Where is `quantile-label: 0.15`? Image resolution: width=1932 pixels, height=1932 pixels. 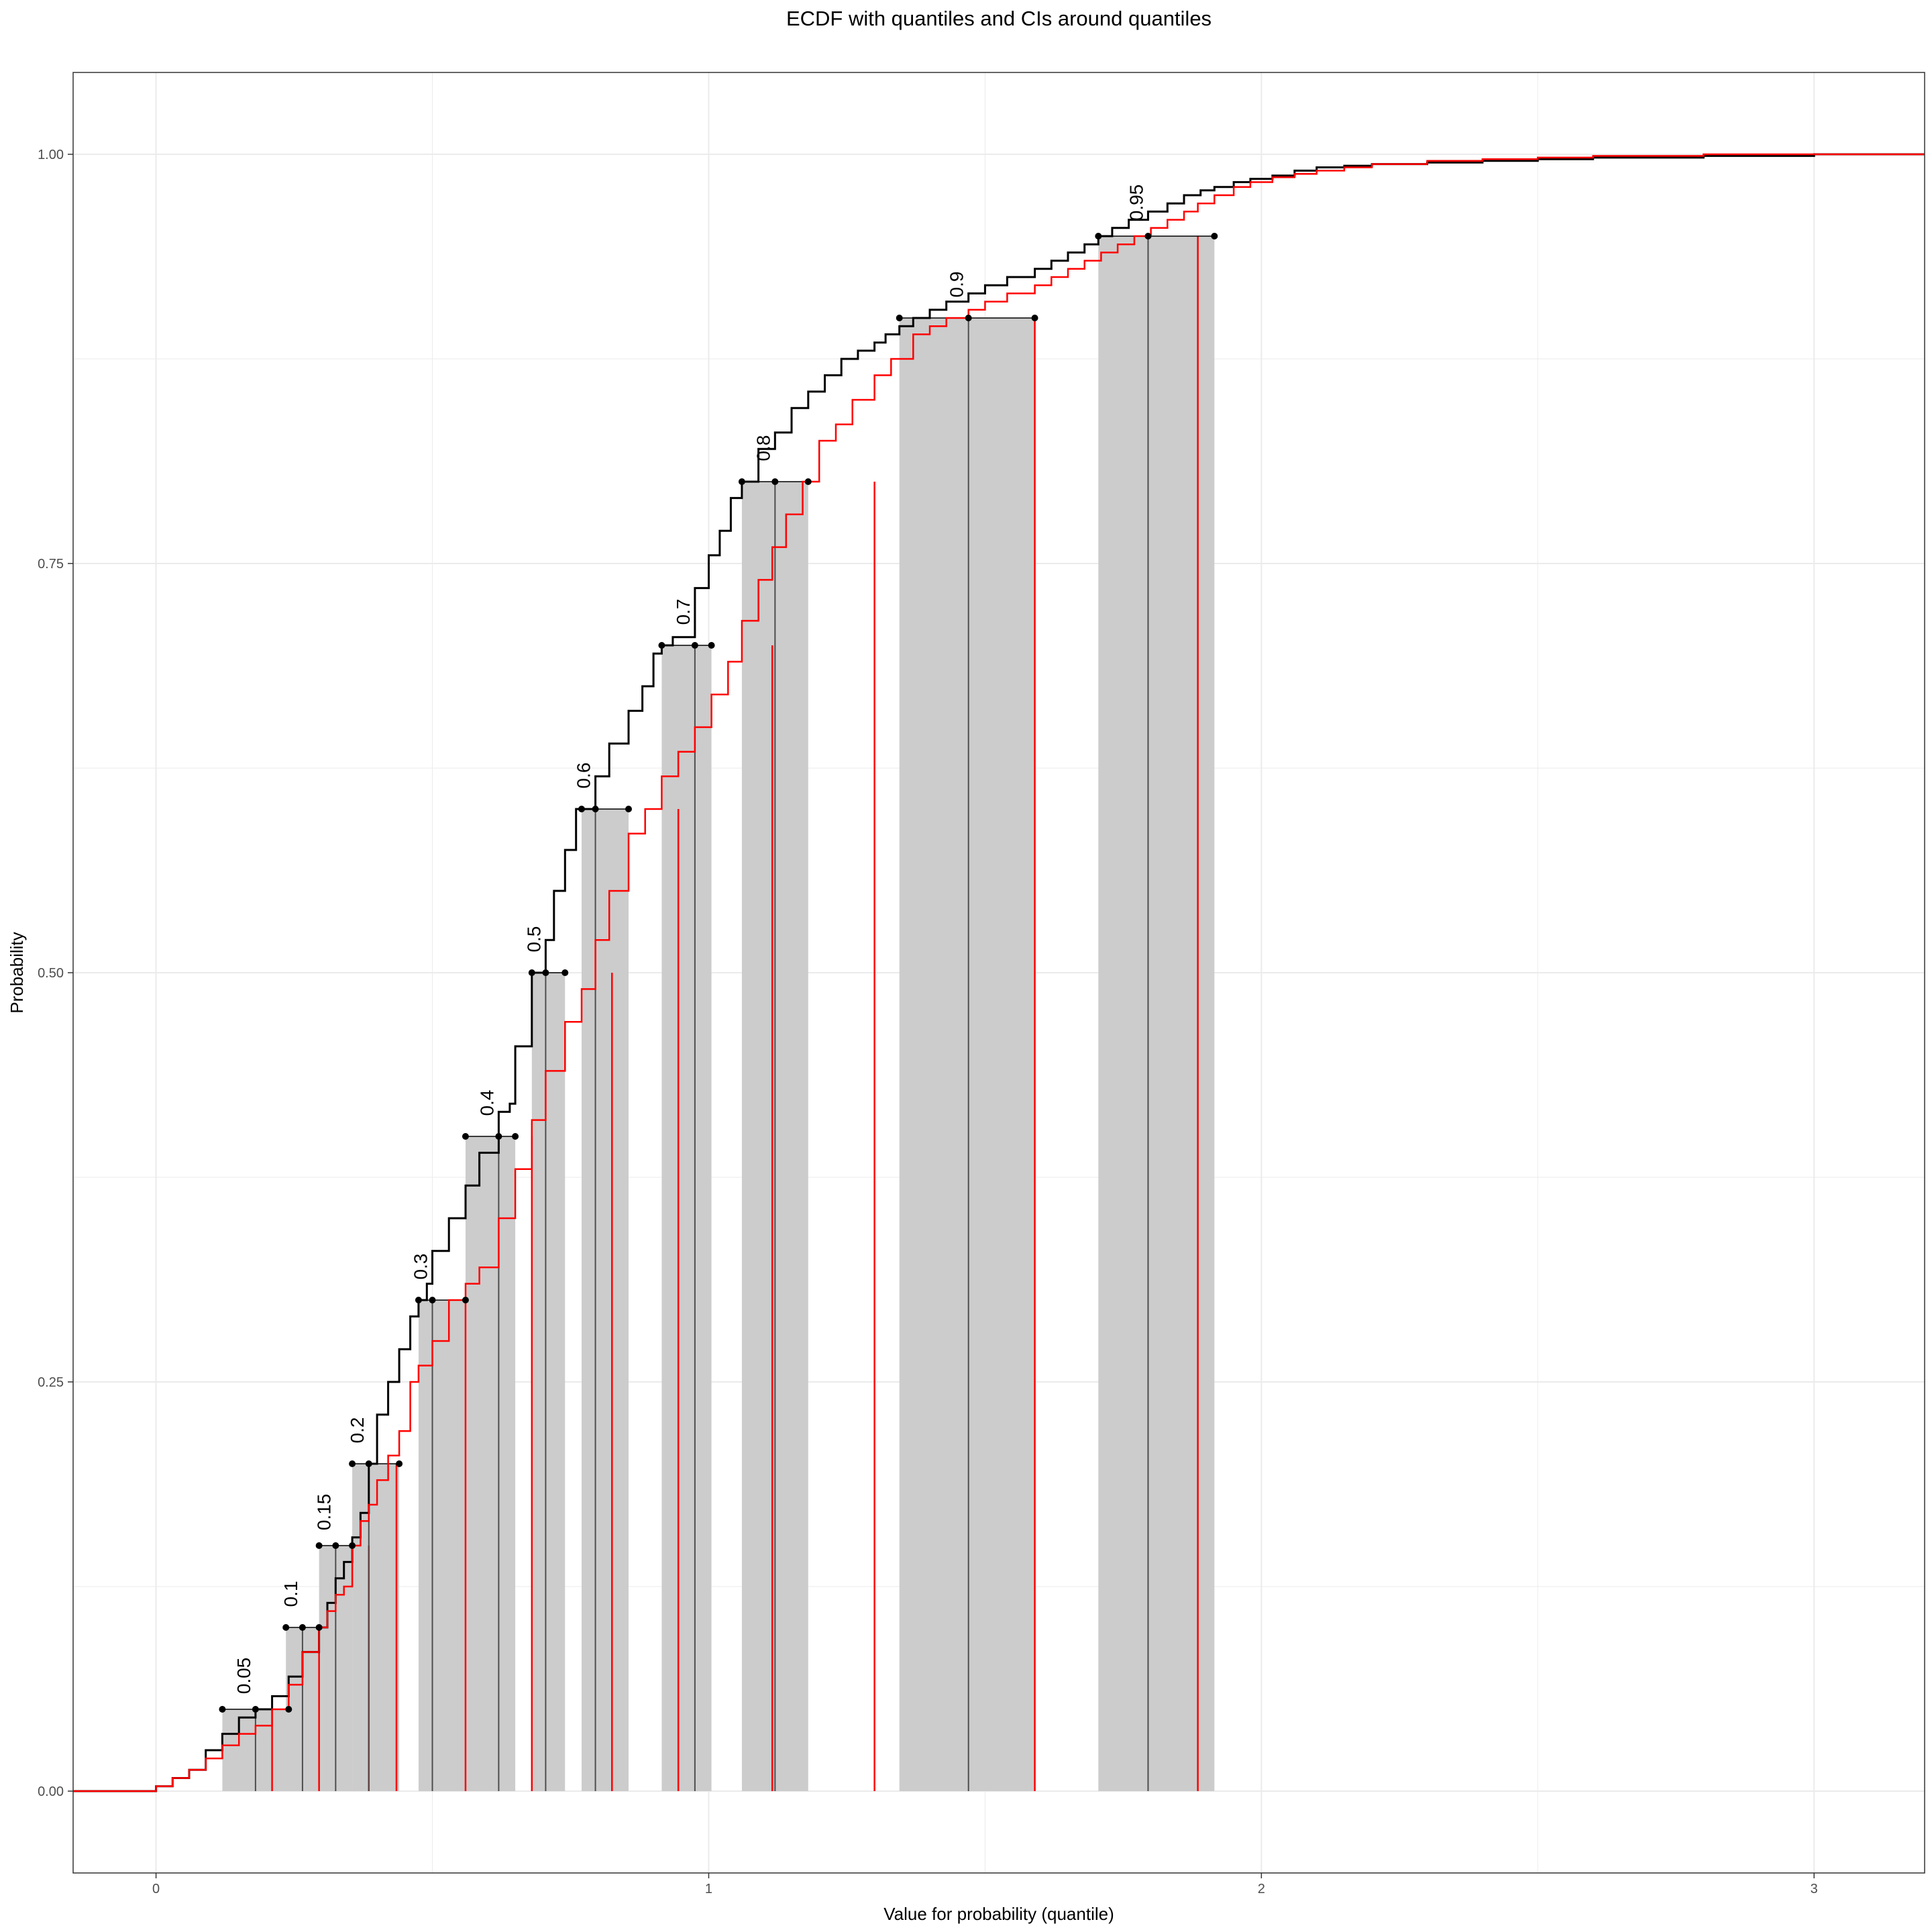 quantile-label: 0.15 is located at coordinates (323, 1512).